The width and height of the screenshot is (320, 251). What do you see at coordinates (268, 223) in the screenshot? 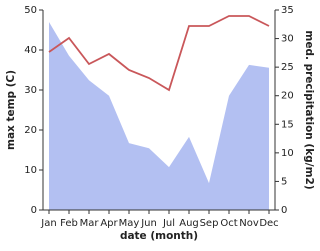
I see `x-tick-label: Dec` at bounding box center [268, 223].